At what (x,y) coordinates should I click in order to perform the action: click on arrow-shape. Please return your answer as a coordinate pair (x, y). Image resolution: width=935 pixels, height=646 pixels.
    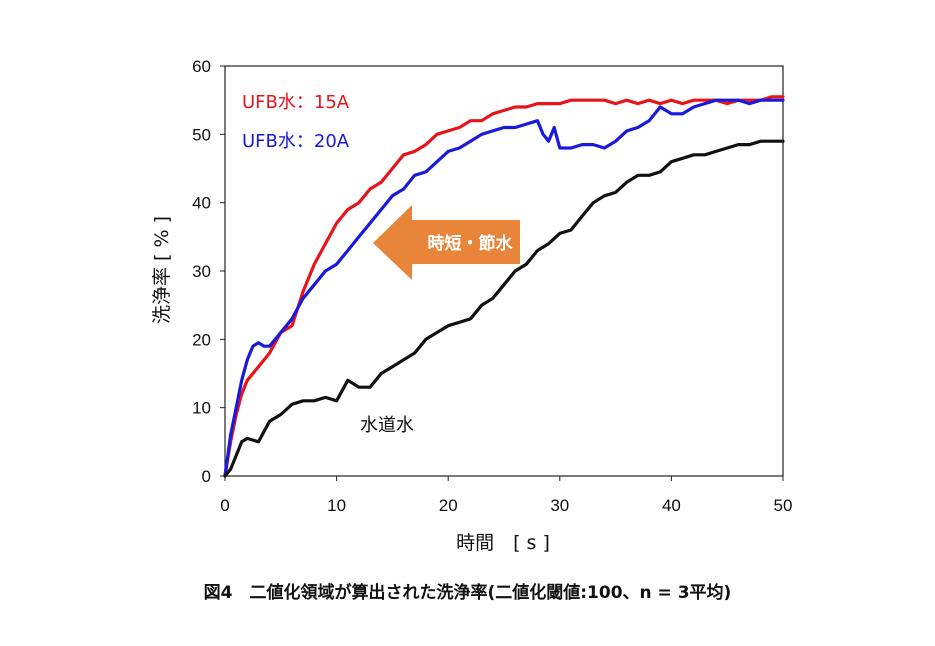
    Looking at the image, I should click on (446, 242).